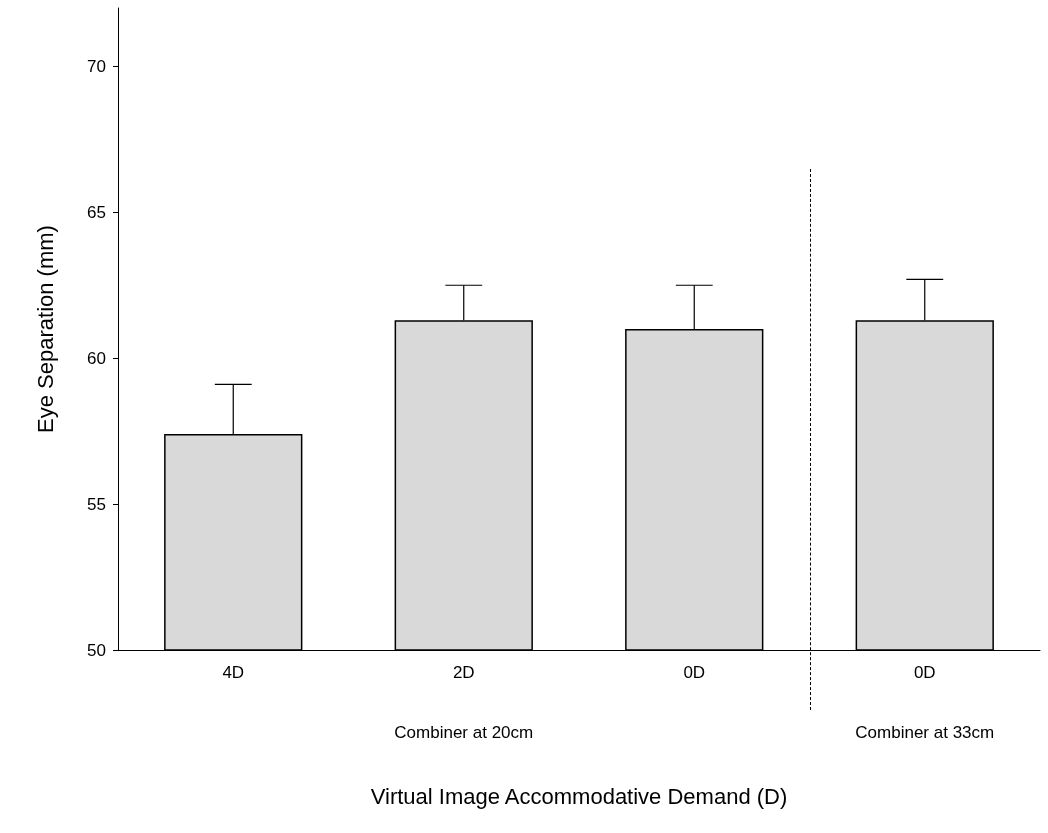 Image resolution: width=1048 pixels, height=833 pixels. What do you see at coordinates (925, 732) in the screenshot?
I see `text: Combiner at 33cm` at bounding box center [925, 732].